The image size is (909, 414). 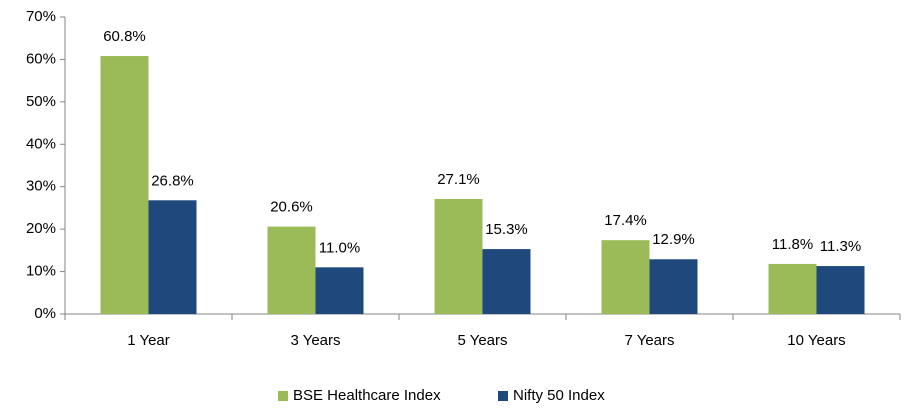 I want to click on legend-label: BSE Healthcare Index, so click(x=367, y=395).